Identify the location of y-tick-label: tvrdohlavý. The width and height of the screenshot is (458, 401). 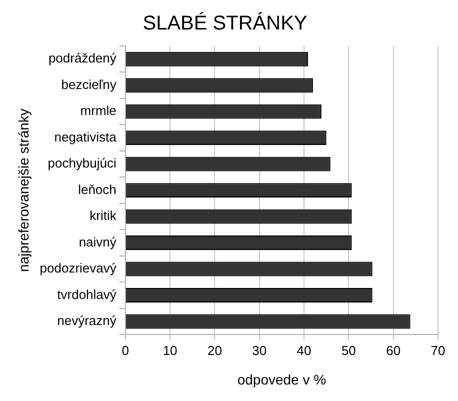
(87, 294).